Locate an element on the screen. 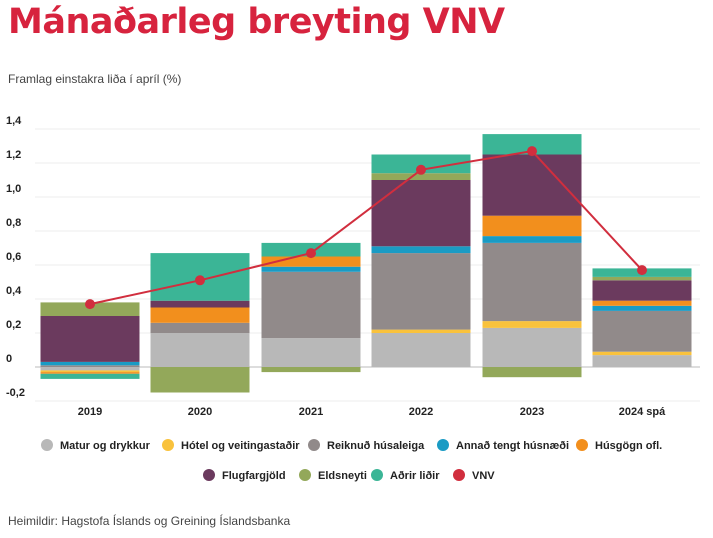 The width and height of the screenshot is (713, 538). legend-item: Reiknuð húsaleiga is located at coordinates (366, 445).